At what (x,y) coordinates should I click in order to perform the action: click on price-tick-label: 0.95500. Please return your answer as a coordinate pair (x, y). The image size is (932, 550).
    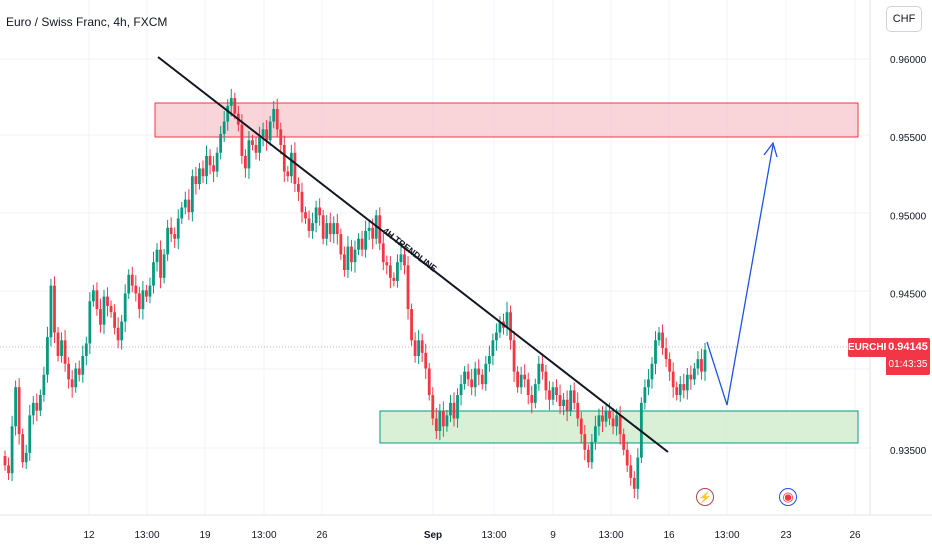
    Looking at the image, I should click on (908, 138).